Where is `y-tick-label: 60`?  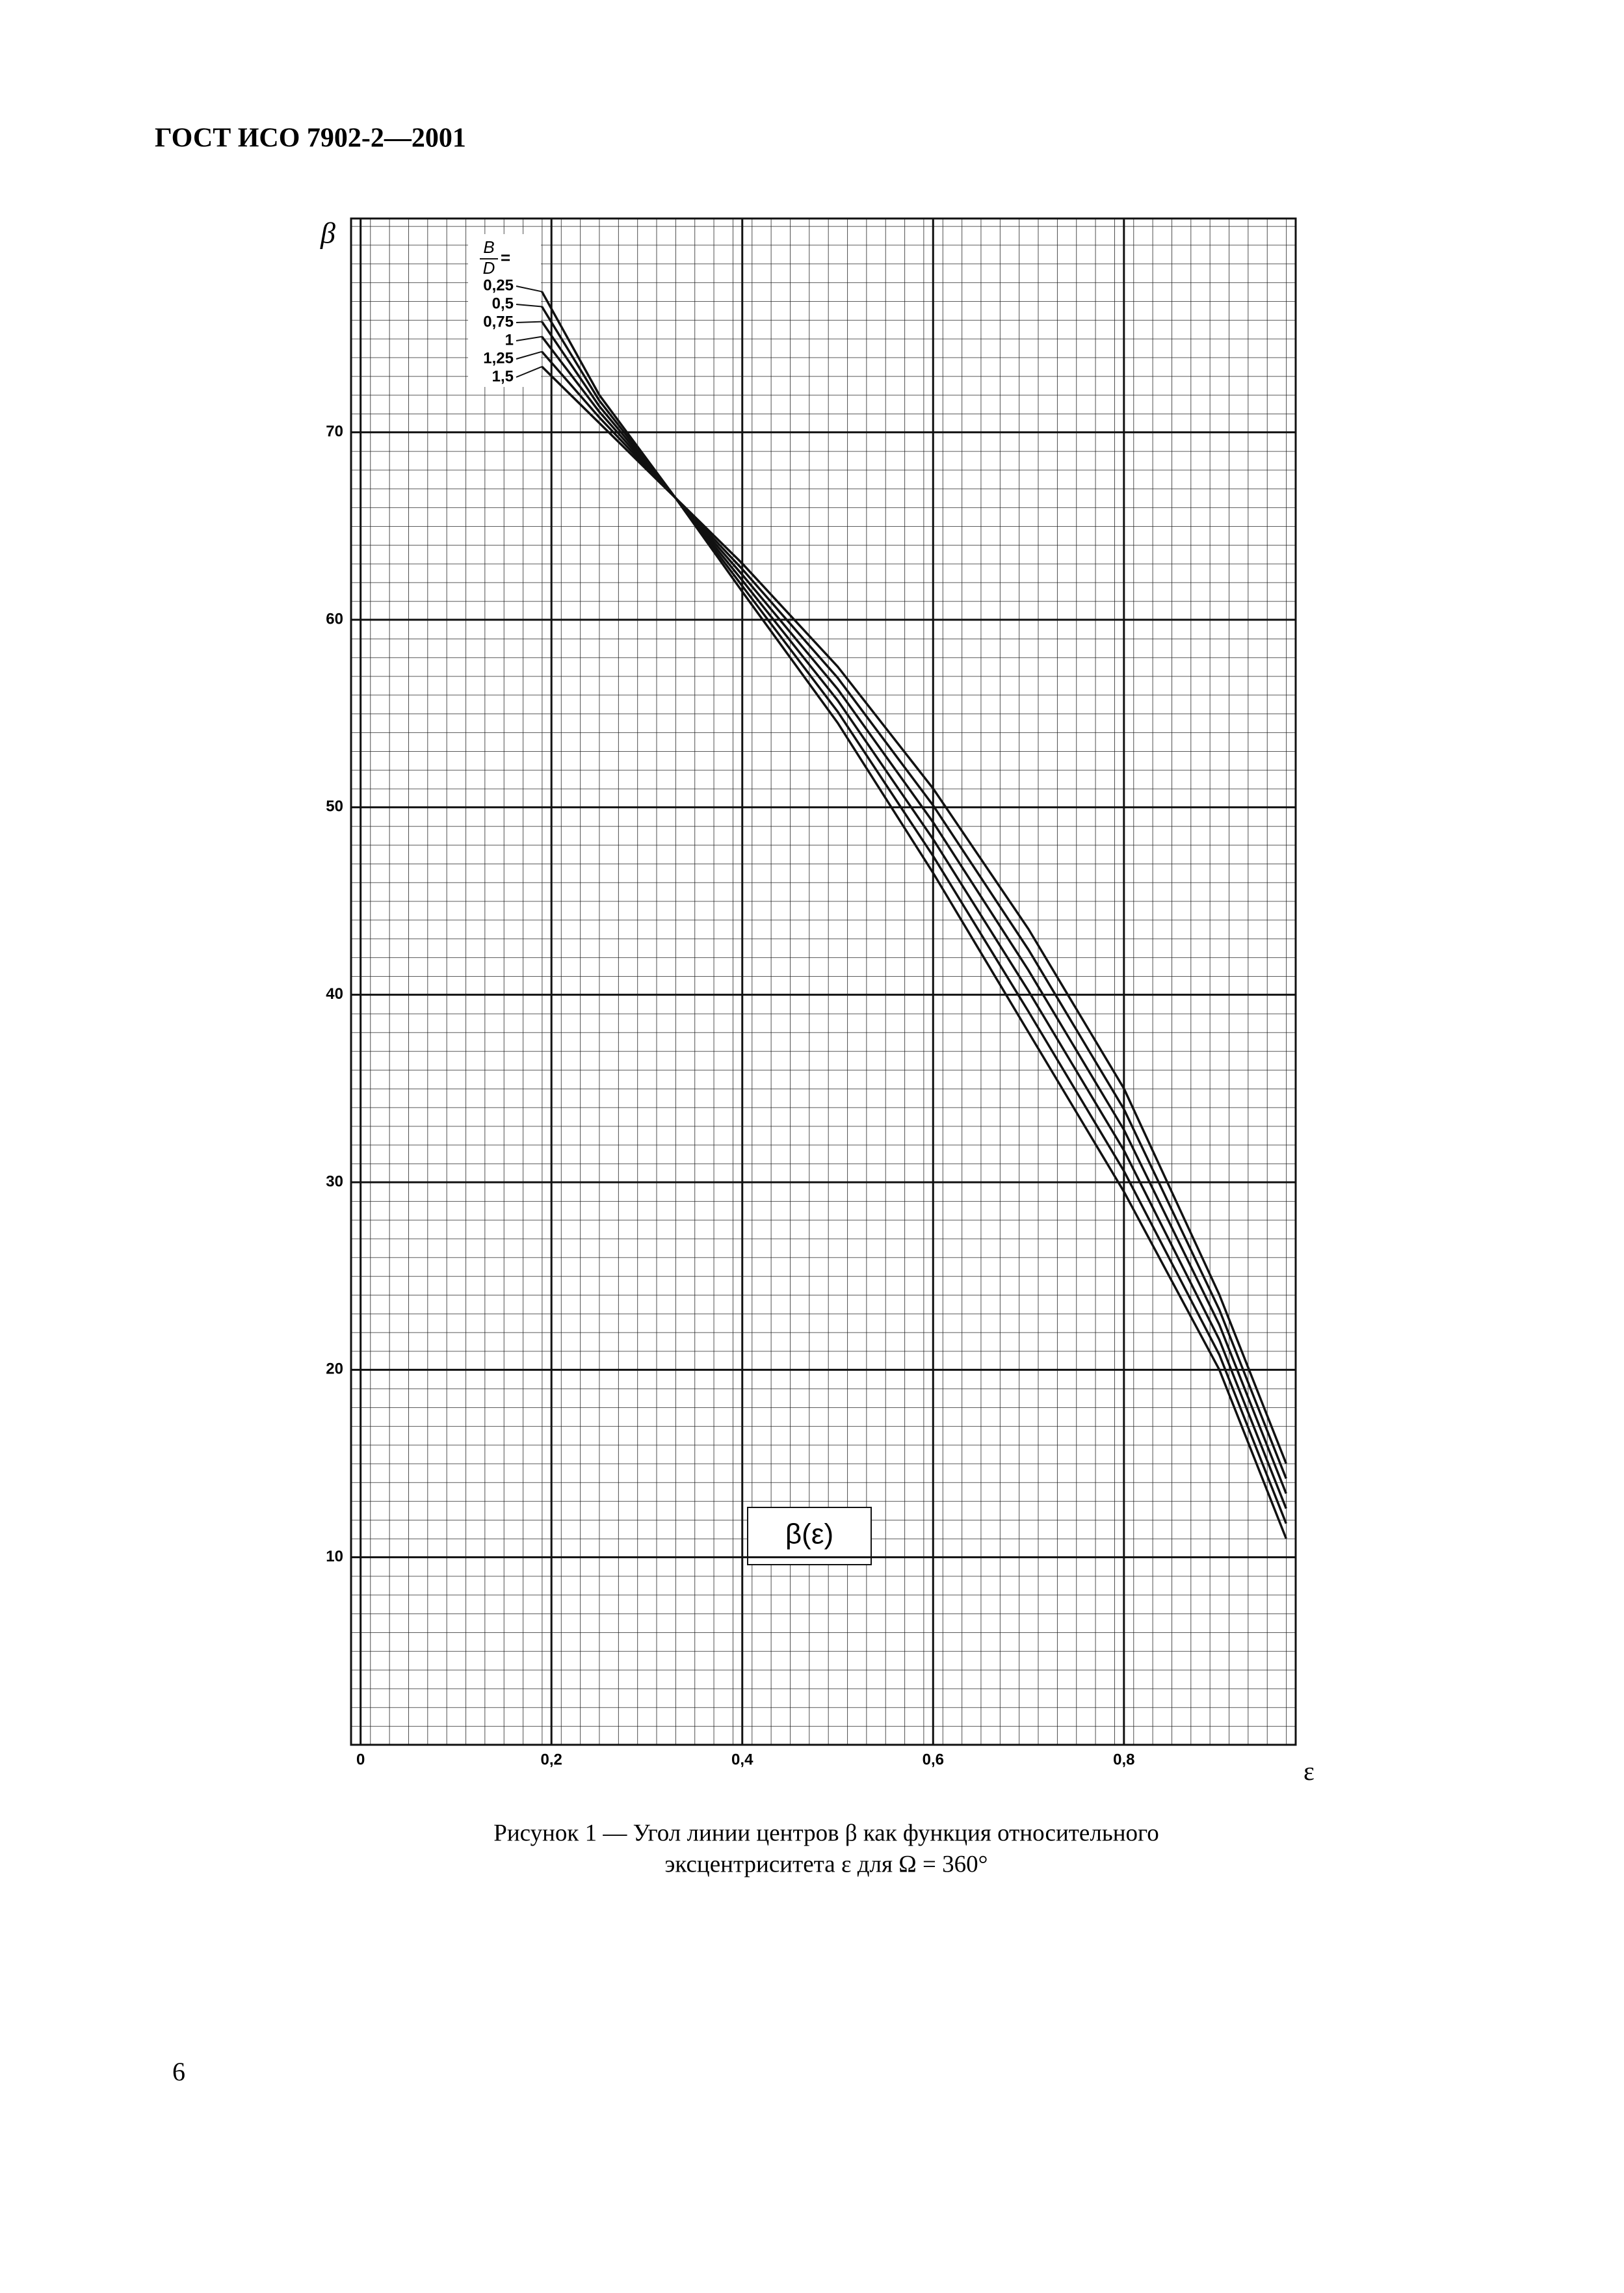 y-tick-label: 60 is located at coordinates (334, 619).